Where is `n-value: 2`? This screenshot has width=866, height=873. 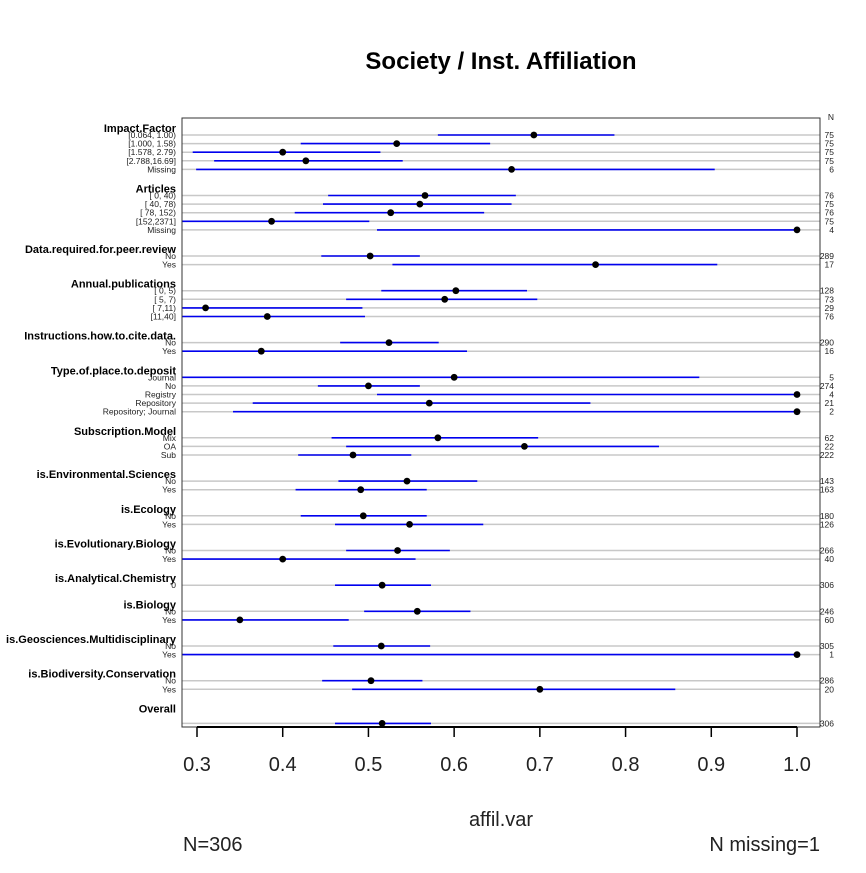
n-value: 2 is located at coordinates (831, 412).